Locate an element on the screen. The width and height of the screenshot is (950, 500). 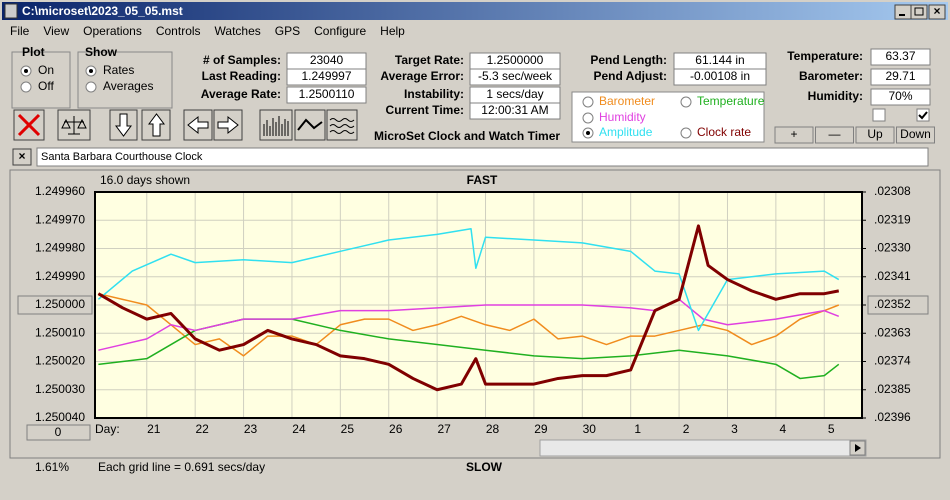
legend-box is located at coordinates (668, 117).